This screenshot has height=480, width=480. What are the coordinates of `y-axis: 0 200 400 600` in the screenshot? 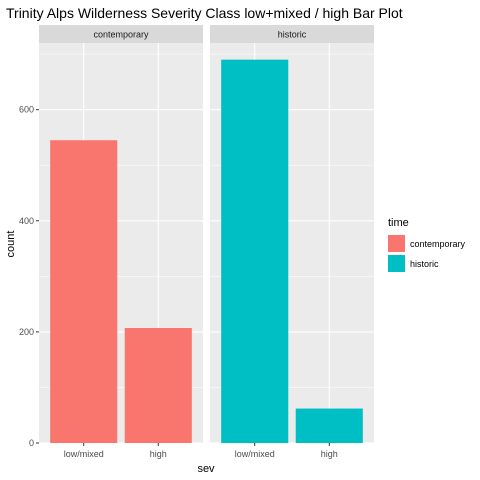 It's located at (29, 276).